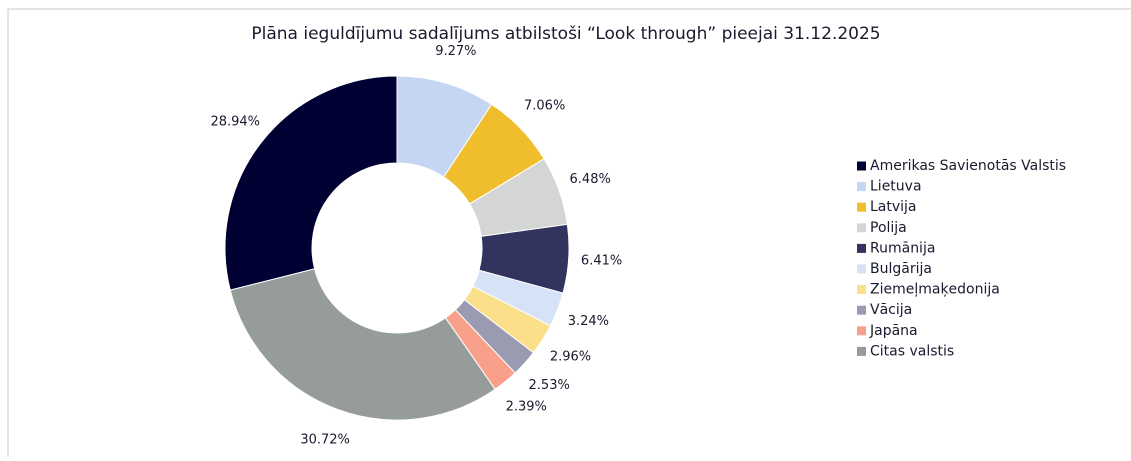 The image size is (1131, 461). What do you see at coordinates (935, 290) in the screenshot?
I see `legend-label: Ziemeļmaķedonija` at bounding box center [935, 290].